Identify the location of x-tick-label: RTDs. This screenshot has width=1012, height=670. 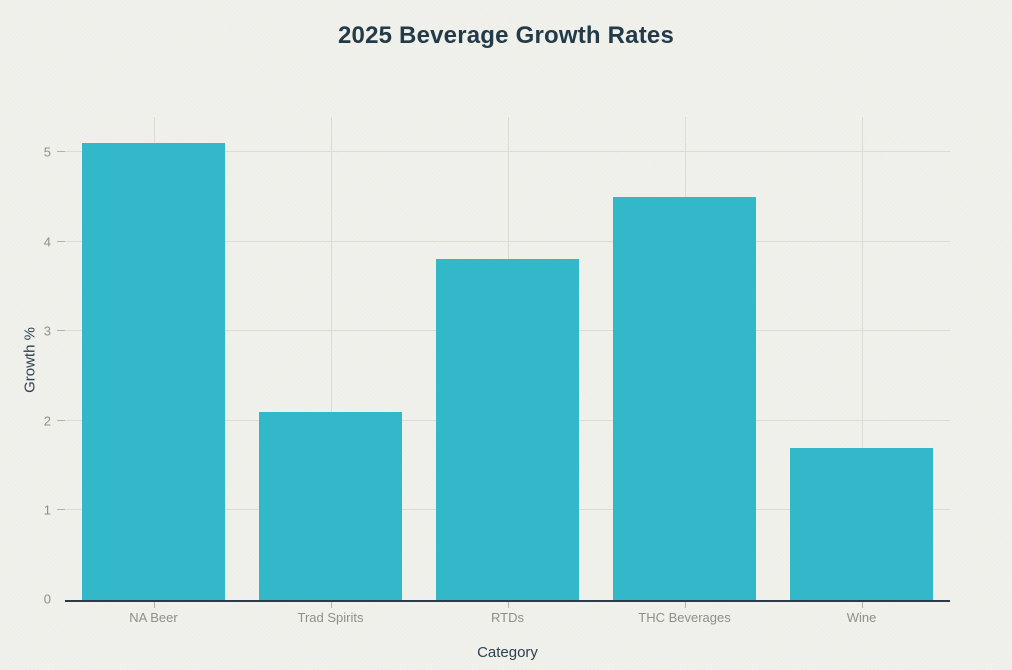
(507, 617).